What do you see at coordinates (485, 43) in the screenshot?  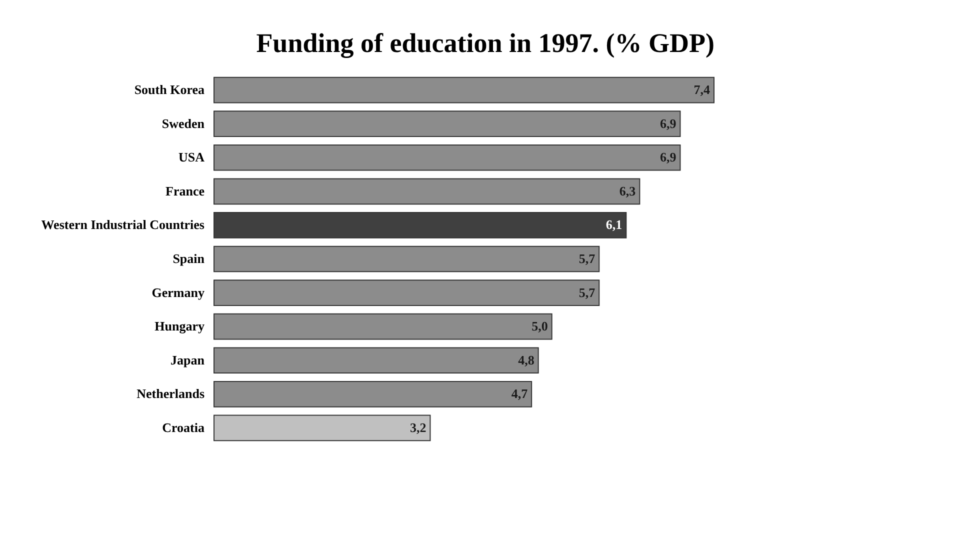 I see `chart-title: Funding of education in 1997. (% GDP)` at bounding box center [485, 43].